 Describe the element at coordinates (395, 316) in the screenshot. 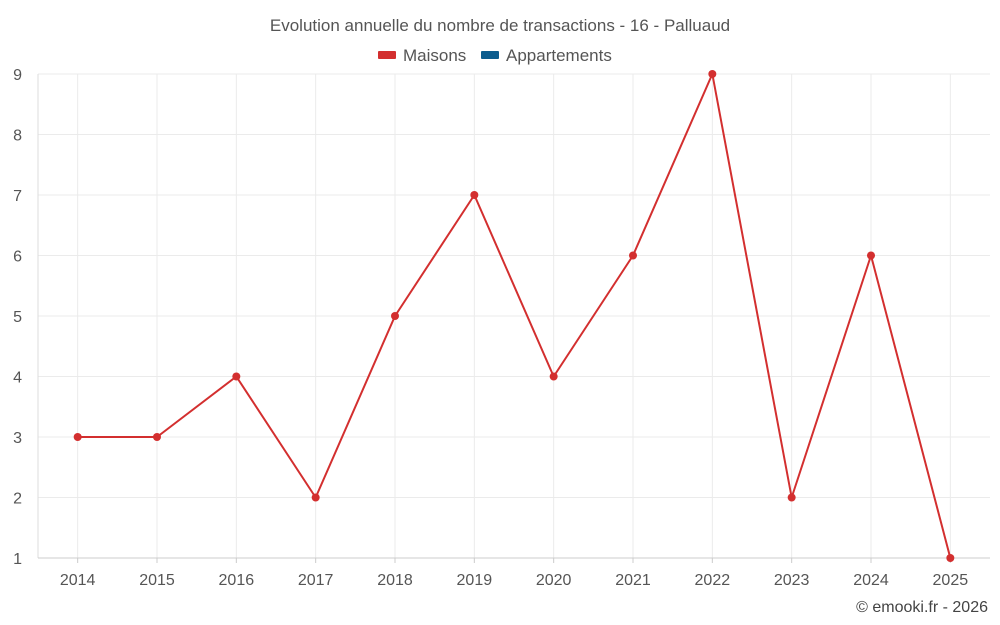

I see `data-point-maisons-2018` at that location.